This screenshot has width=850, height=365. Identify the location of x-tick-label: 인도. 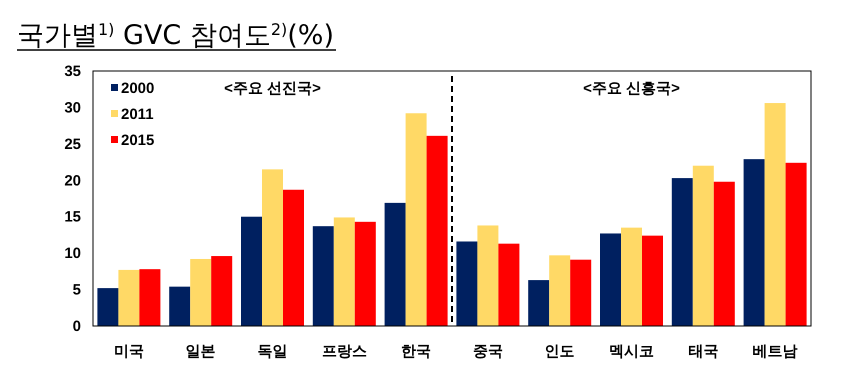
(559, 351).